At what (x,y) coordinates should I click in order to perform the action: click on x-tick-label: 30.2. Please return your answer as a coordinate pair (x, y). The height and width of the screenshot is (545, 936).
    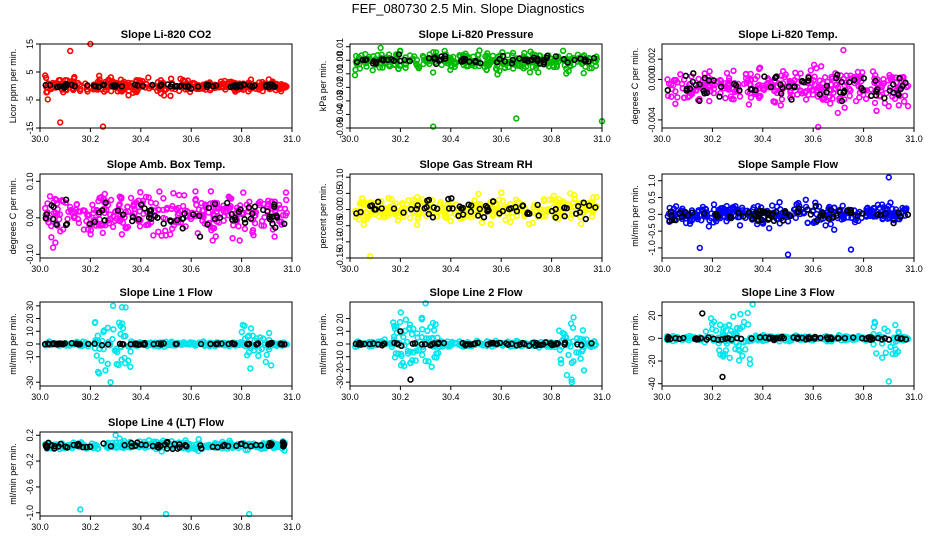
    Looking at the image, I should click on (91, 139).